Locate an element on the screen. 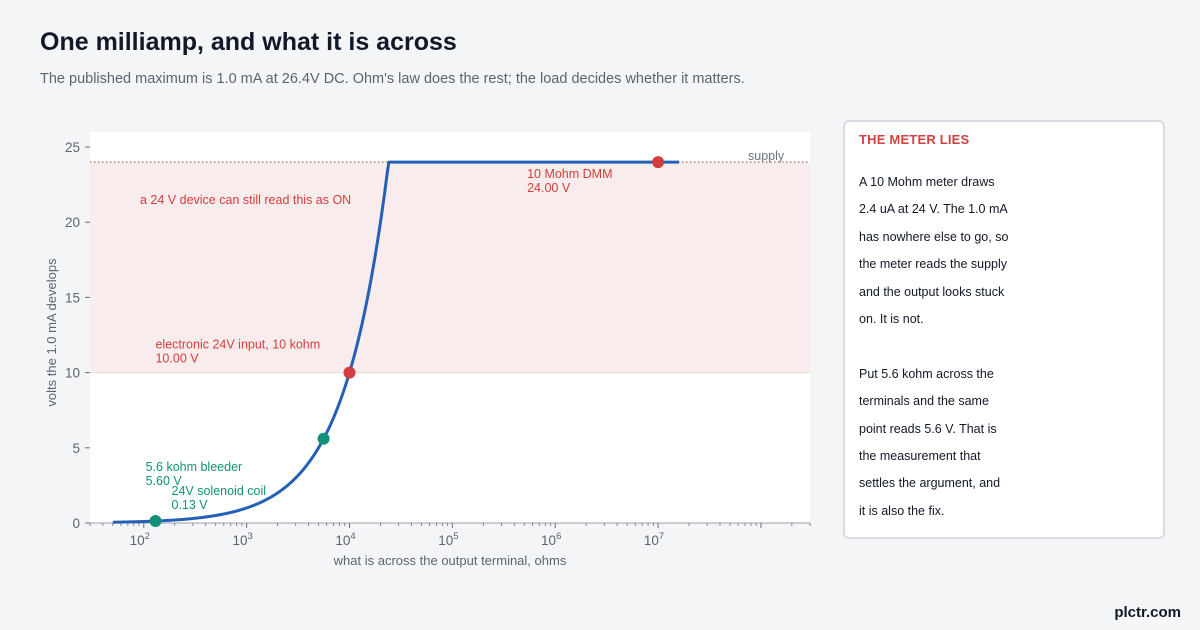 The height and width of the screenshot is (630, 1200). sidebar-line: the meter reads the supply is located at coordinates (933, 264).